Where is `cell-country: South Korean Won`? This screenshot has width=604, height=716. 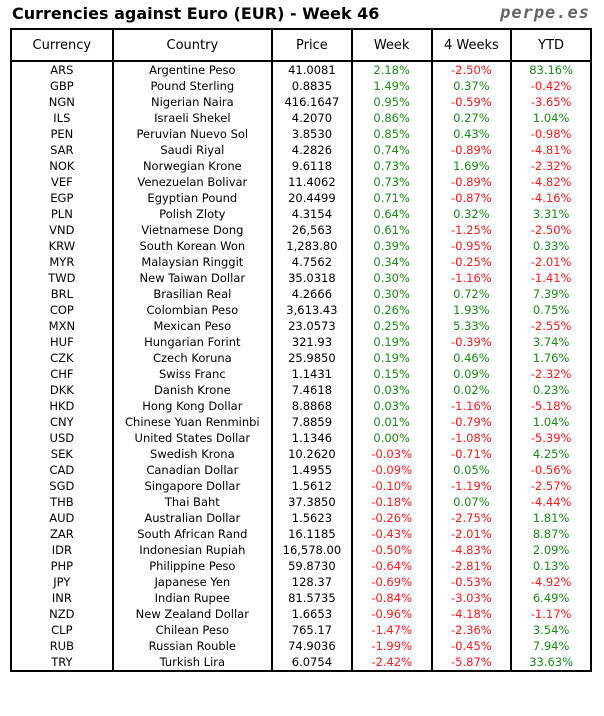 cell-country: South Korean Won is located at coordinates (192, 246).